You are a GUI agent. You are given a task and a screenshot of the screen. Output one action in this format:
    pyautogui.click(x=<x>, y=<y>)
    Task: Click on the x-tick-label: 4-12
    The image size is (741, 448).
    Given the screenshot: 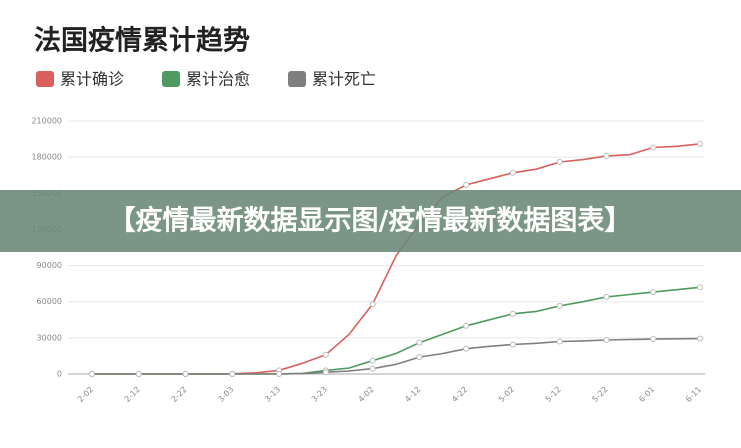 What is the action you would take?
    pyautogui.click(x=412, y=394)
    